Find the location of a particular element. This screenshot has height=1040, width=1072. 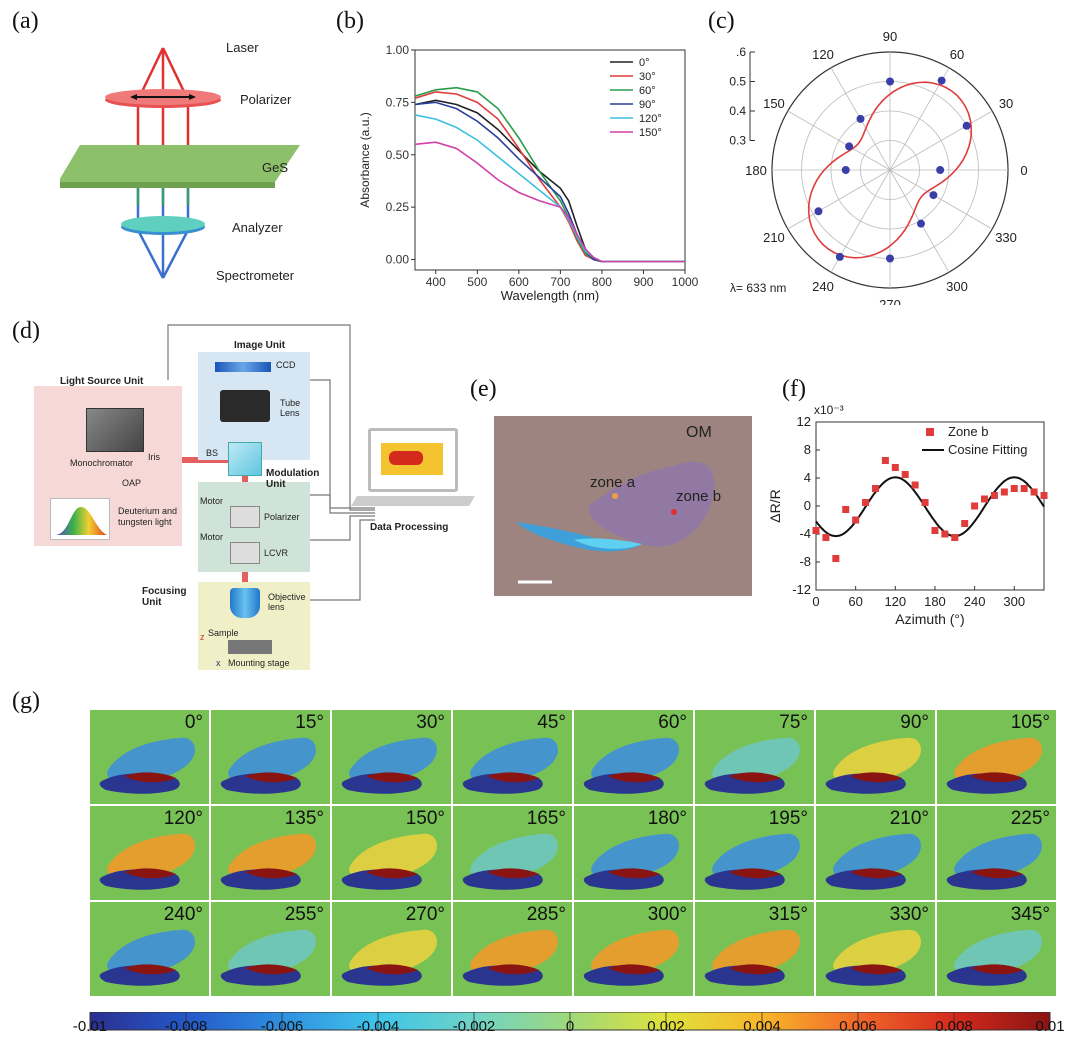

y-axis-label: ΔR/R is located at coordinates (776, 505).